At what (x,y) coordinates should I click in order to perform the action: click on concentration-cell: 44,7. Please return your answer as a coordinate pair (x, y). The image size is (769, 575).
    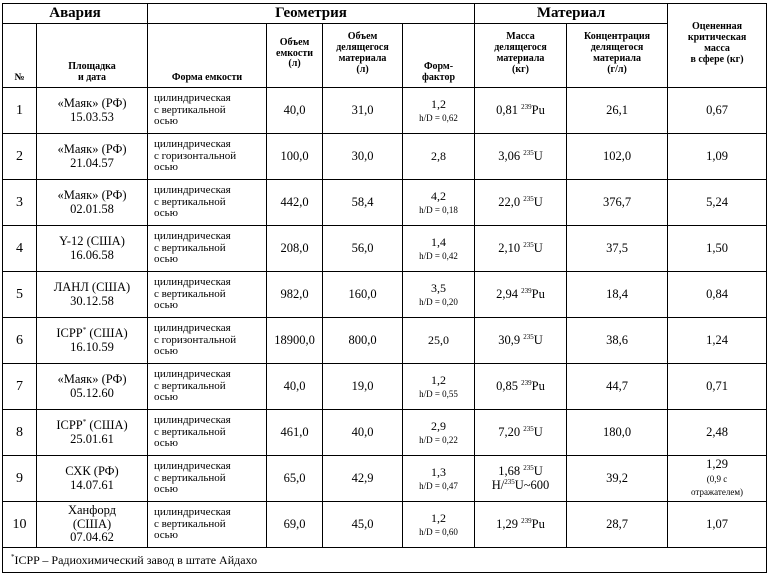
    Looking at the image, I should click on (617, 386).